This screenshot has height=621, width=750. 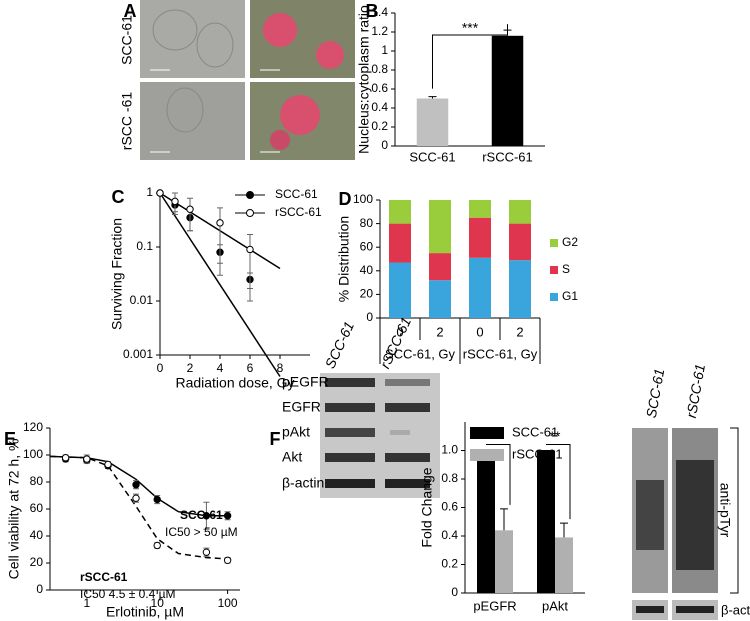 I want to click on blot-row: EGFR, so click(x=301, y=407).